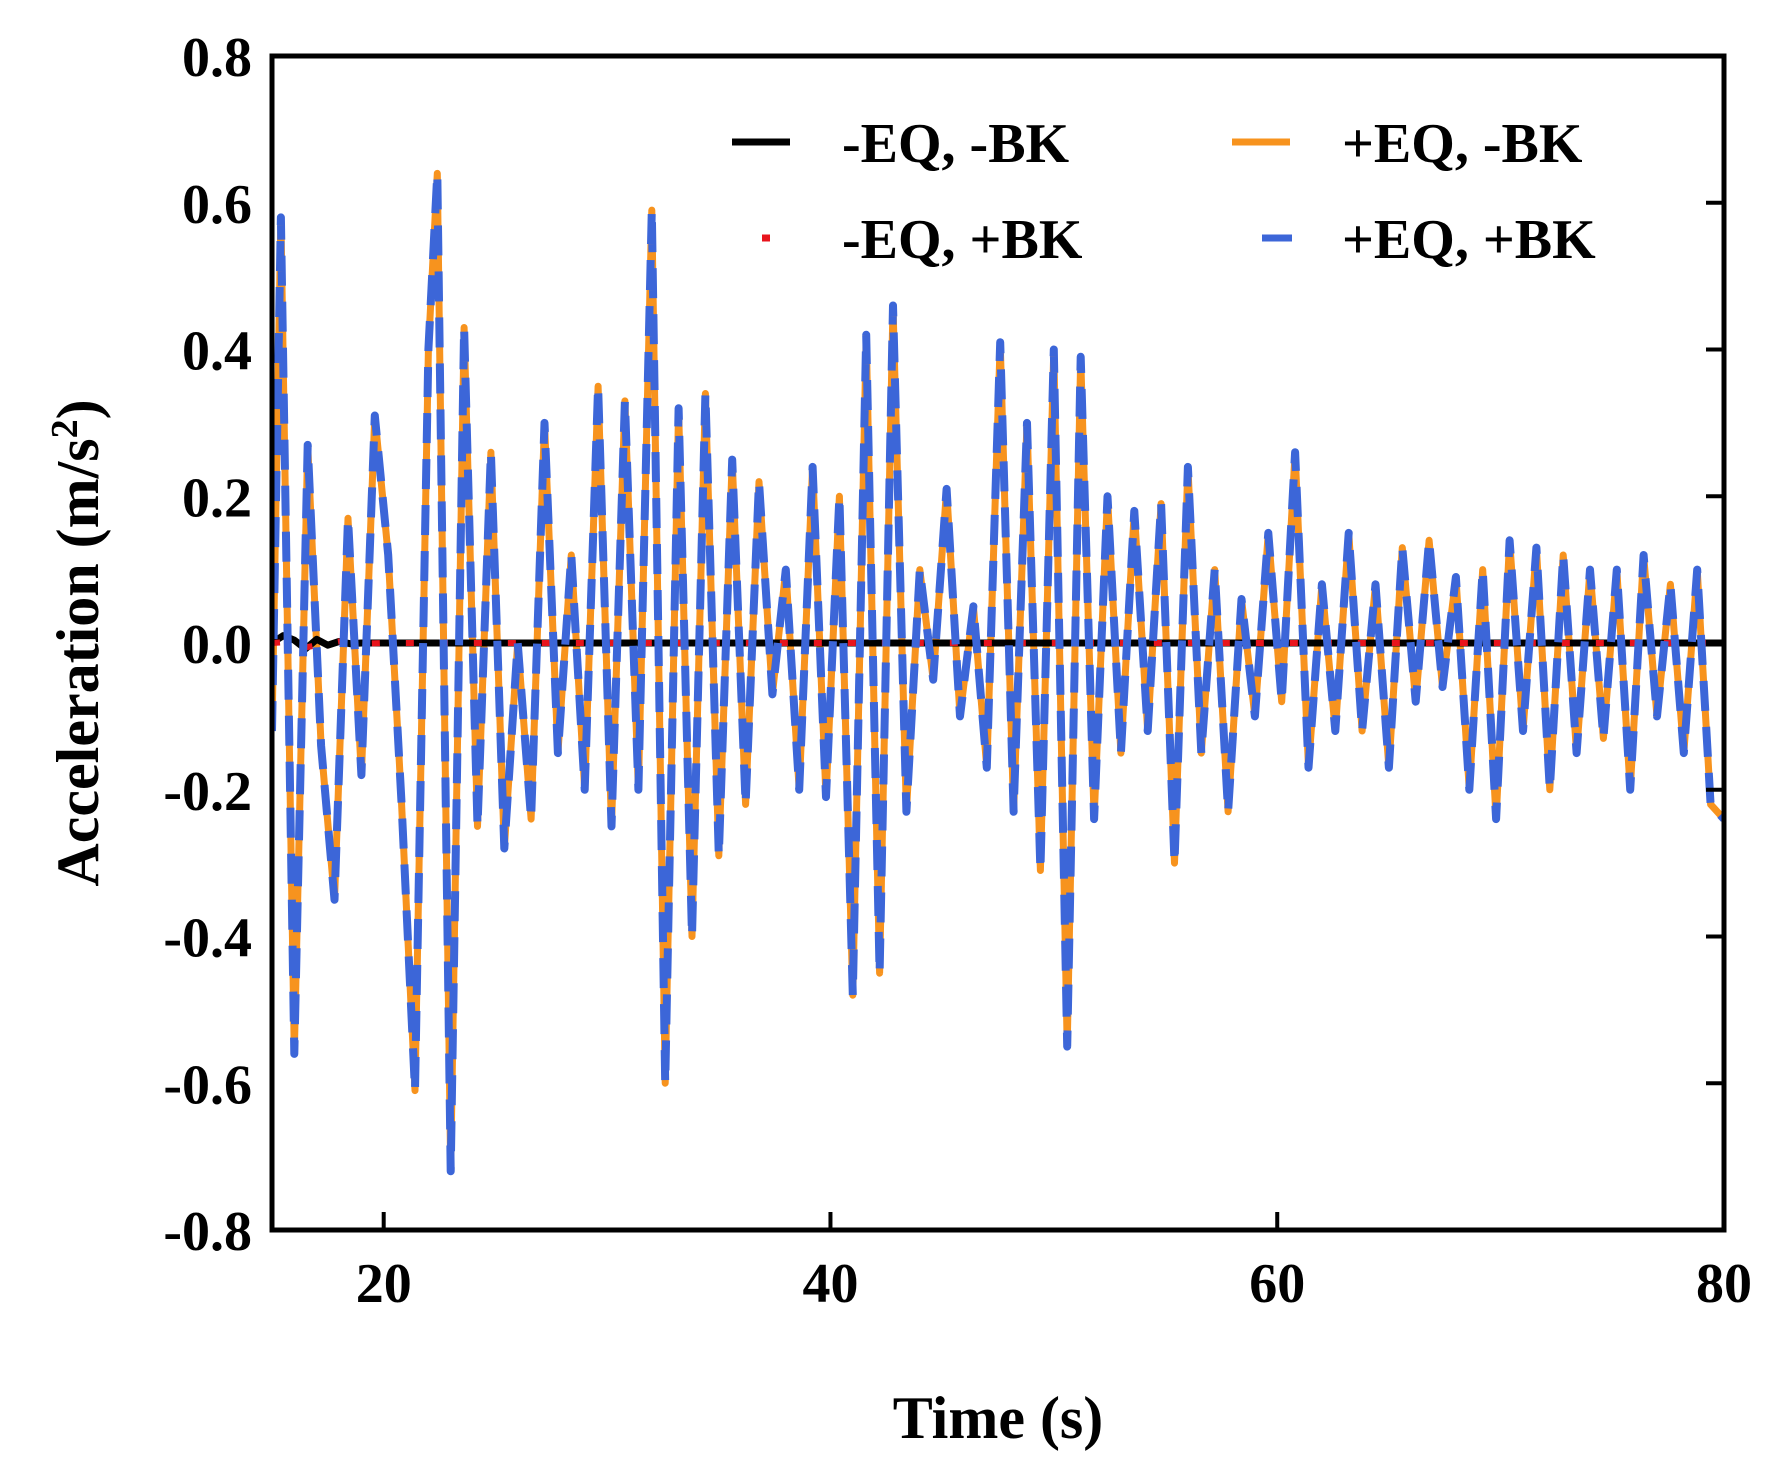  I want to click on y-tick-label: -0.4, so click(207, 939).